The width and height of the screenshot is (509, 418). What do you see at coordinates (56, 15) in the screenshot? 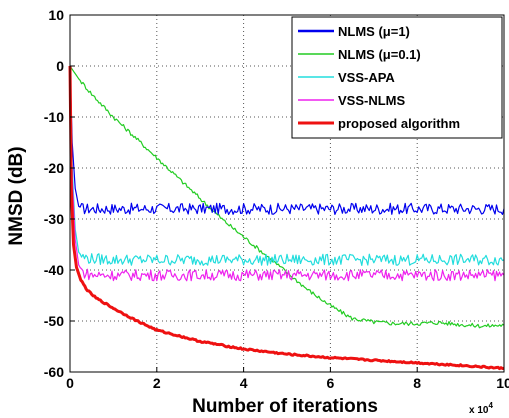
I see `y-tick-label: 10` at bounding box center [56, 15].